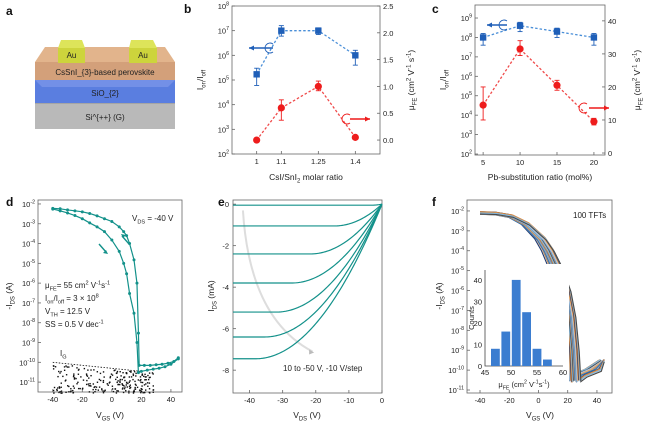 The image size is (650, 429). I want to click on e-output-curve-vgs--30, so click(308, 258).